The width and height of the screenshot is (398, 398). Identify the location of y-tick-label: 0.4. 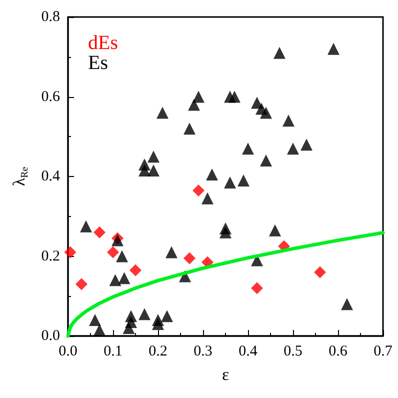
(50, 176).